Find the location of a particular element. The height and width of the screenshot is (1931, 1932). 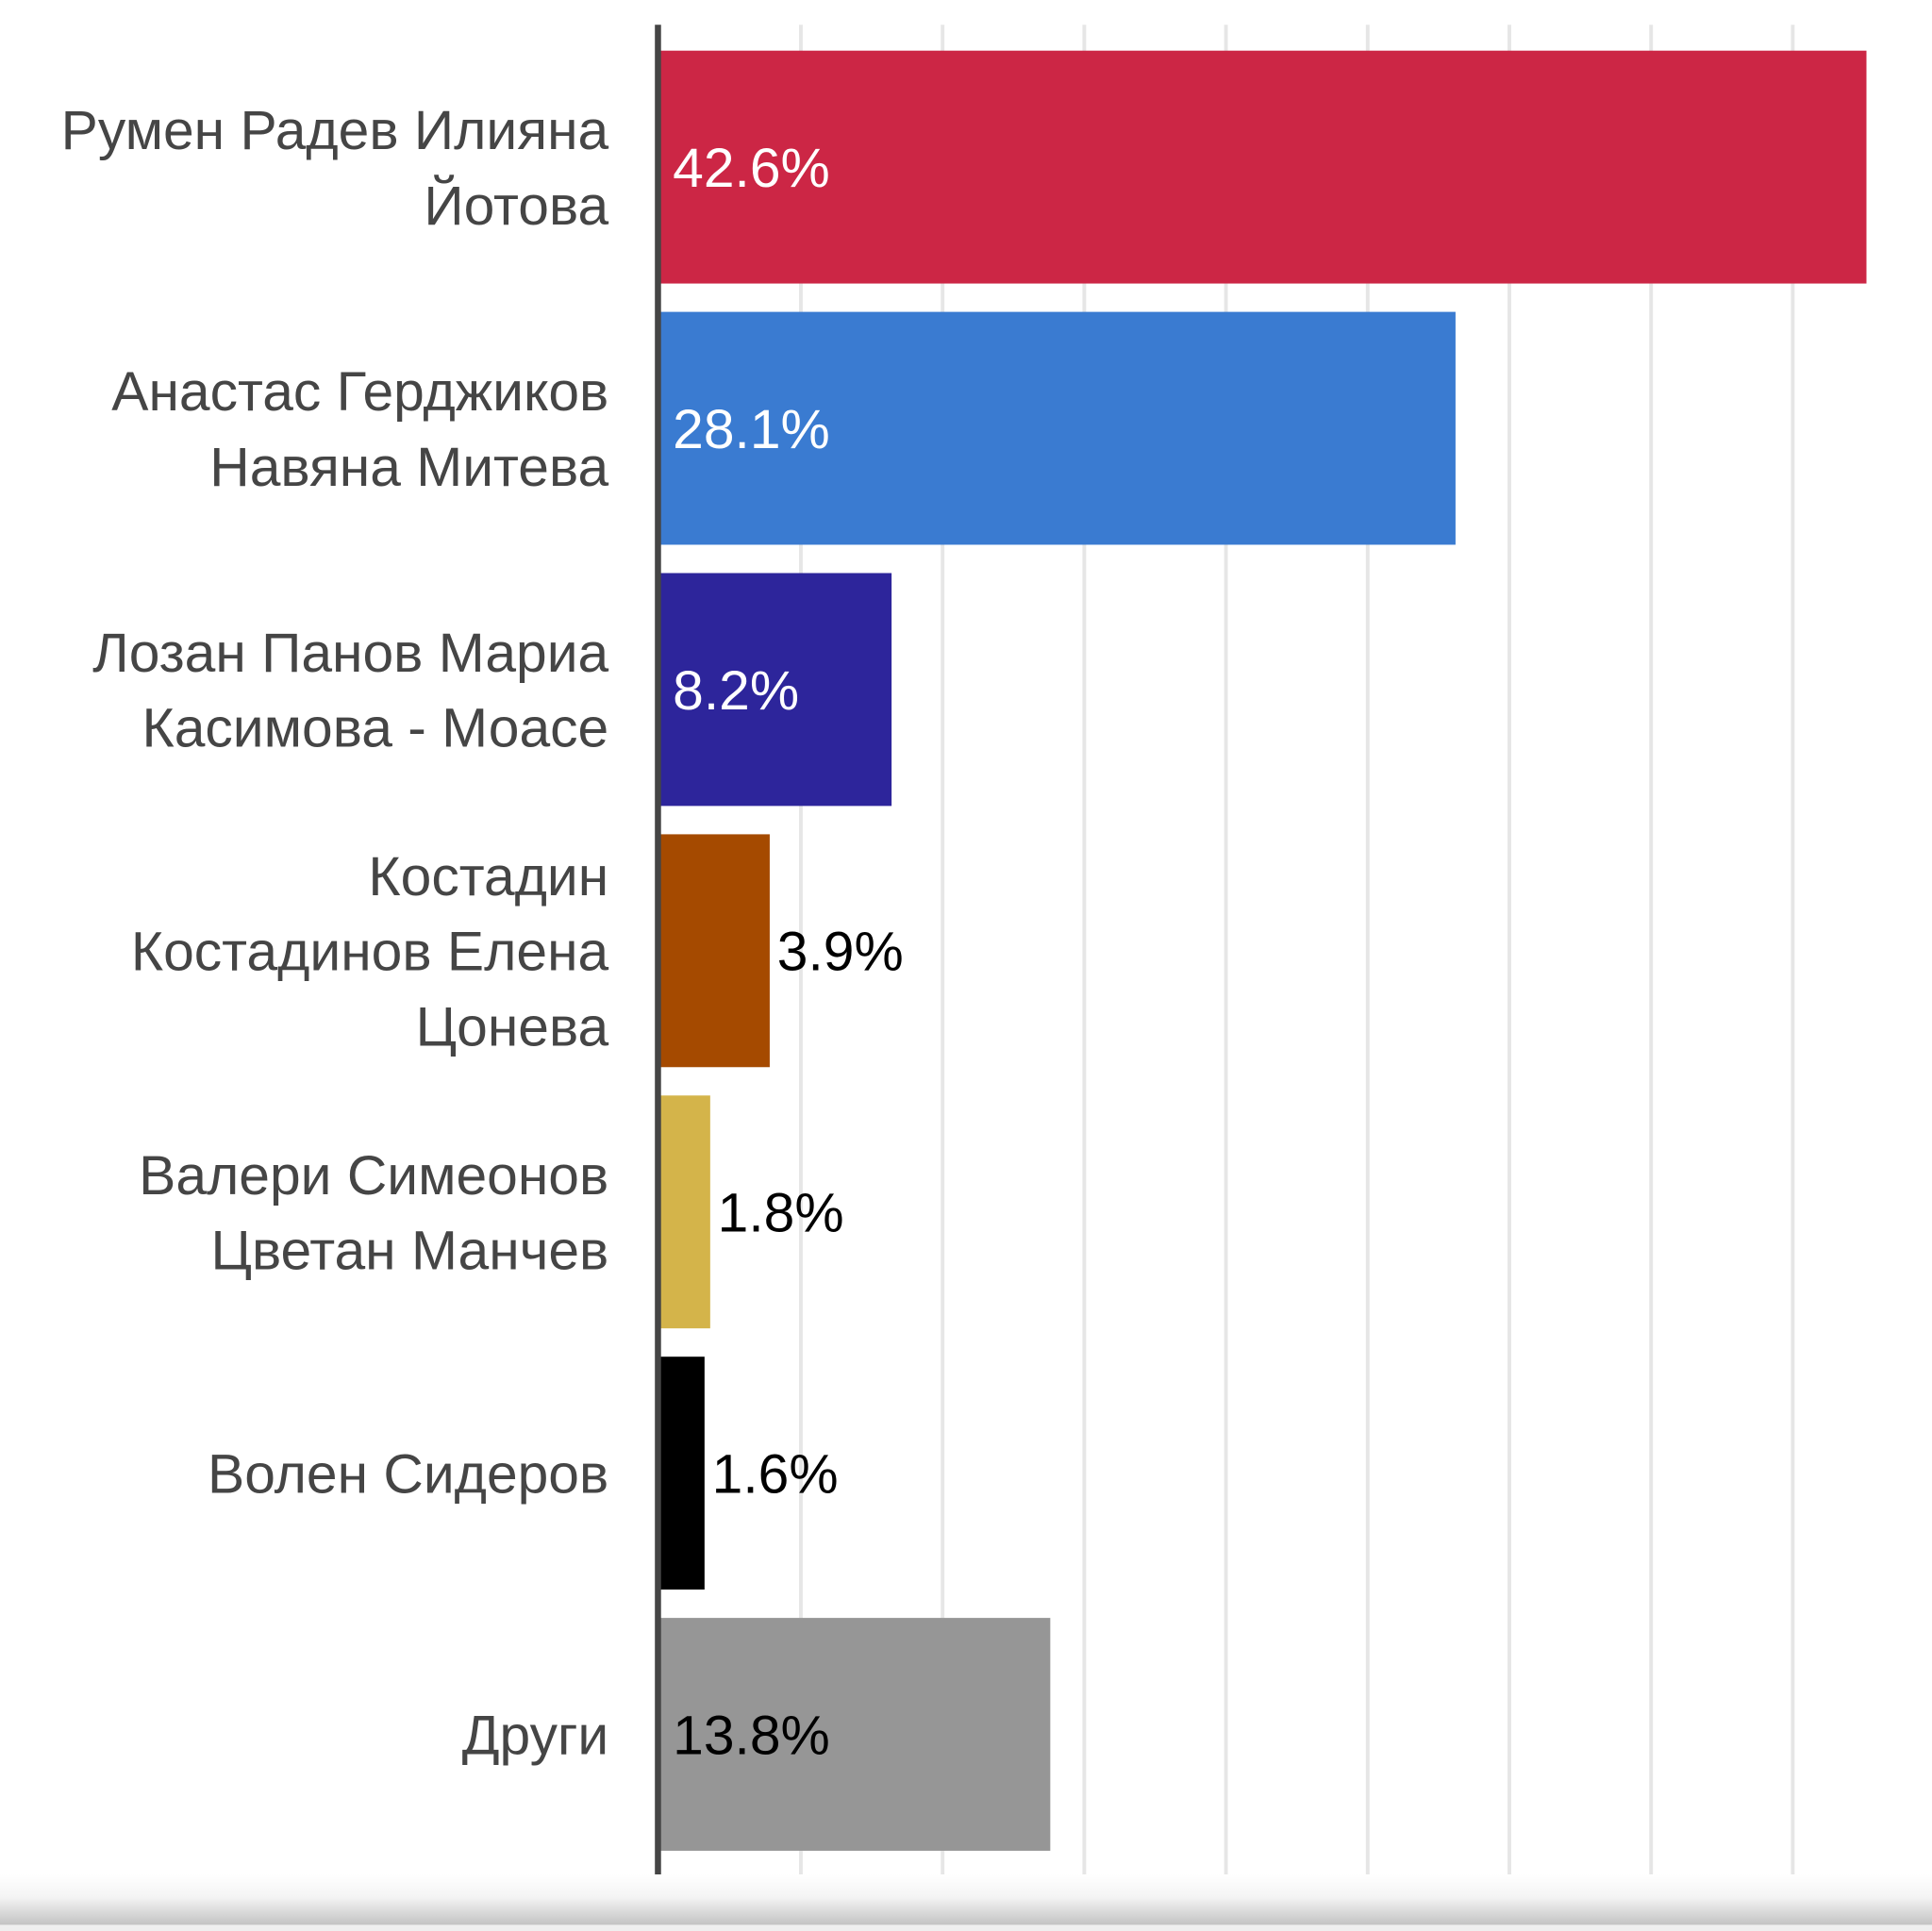

data-labels: 42.6% 28.1% 8.2% 3.9% 1.8% 1.6% 13.8% is located at coordinates (789, 952).